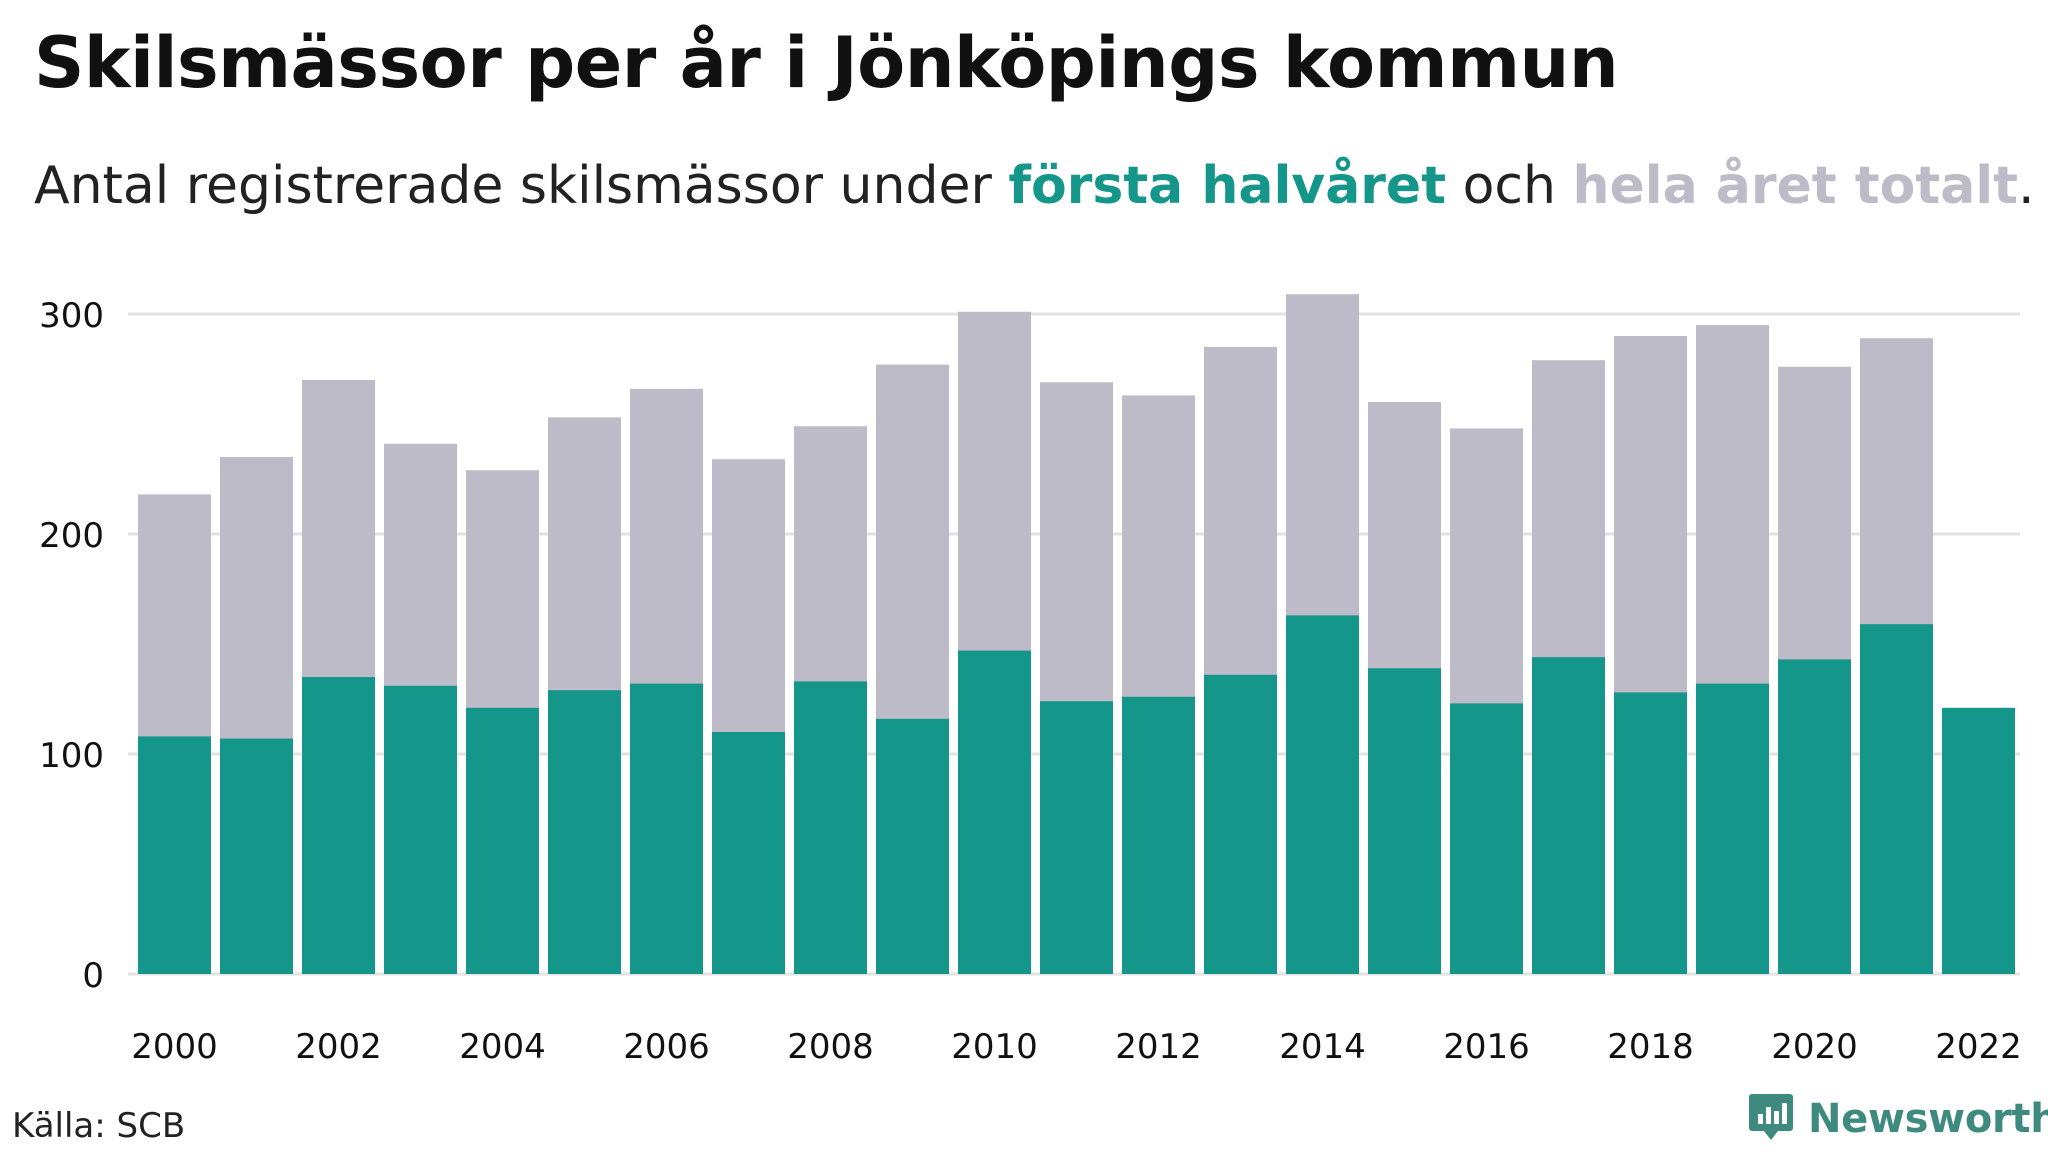 This screenshot has width=2048, height=1152. Describe the element at coordinates (71, 756) in the screenshot. I see `y-tick-label-100: 100` at that location.